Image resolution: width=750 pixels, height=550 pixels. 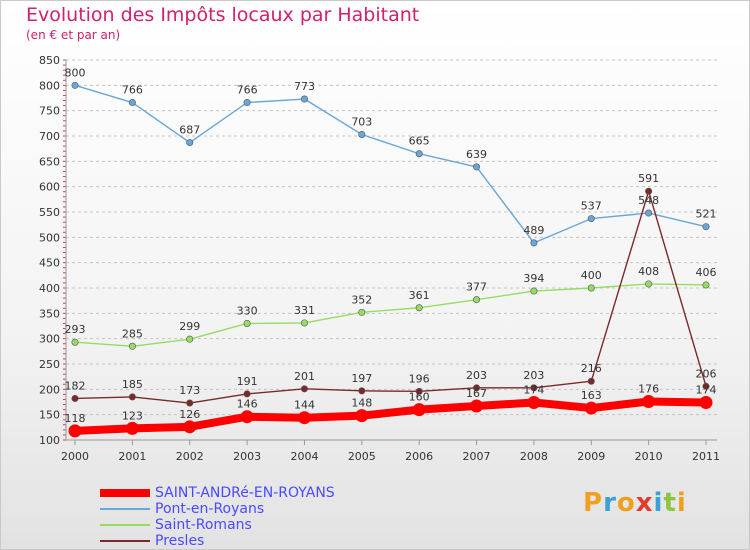 I want to click on data-label: 216, so click(x=591, y=368).